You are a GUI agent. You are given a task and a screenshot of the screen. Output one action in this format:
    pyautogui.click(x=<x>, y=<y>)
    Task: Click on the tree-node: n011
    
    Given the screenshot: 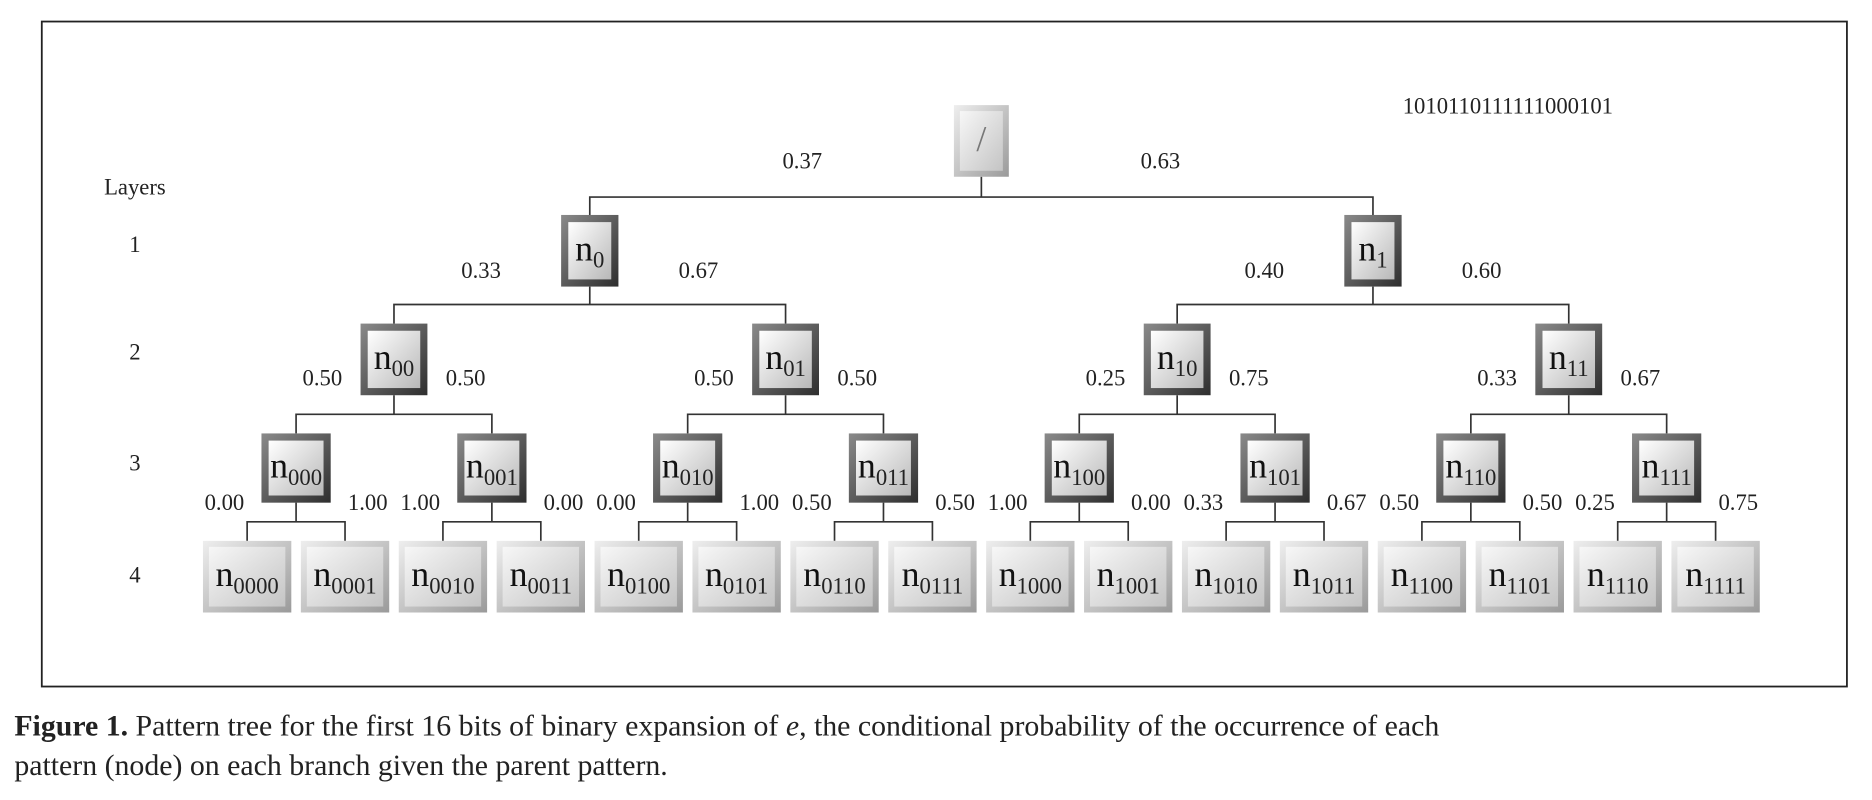 What is the action you would take?
    pyautogui.click(x=883, y=468)
    